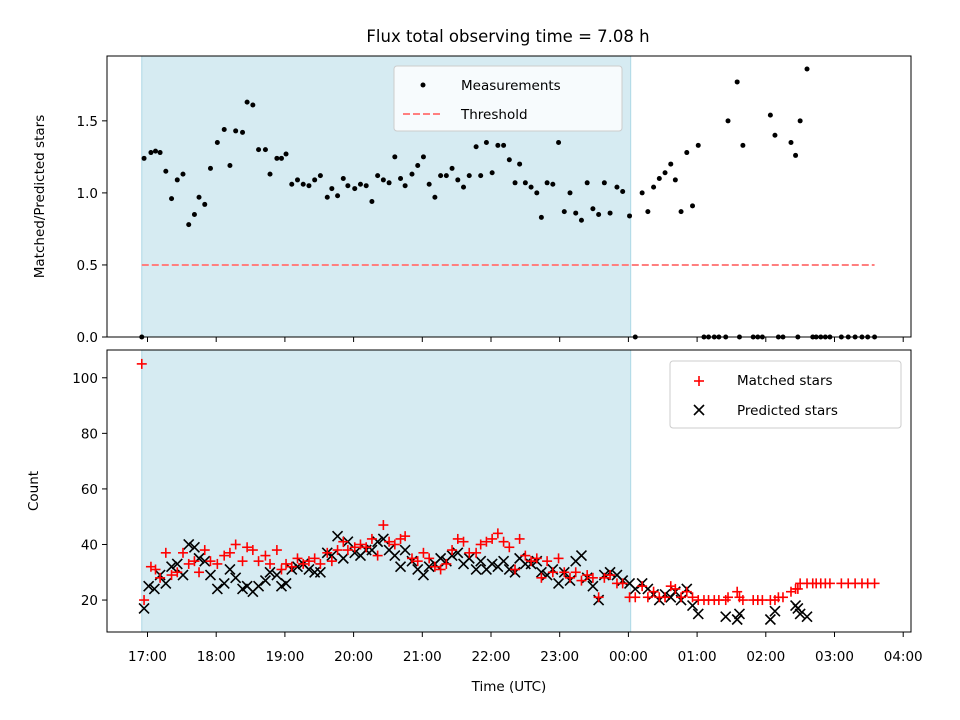  I want to click on legend-cross-glyph, so click(699, 410).